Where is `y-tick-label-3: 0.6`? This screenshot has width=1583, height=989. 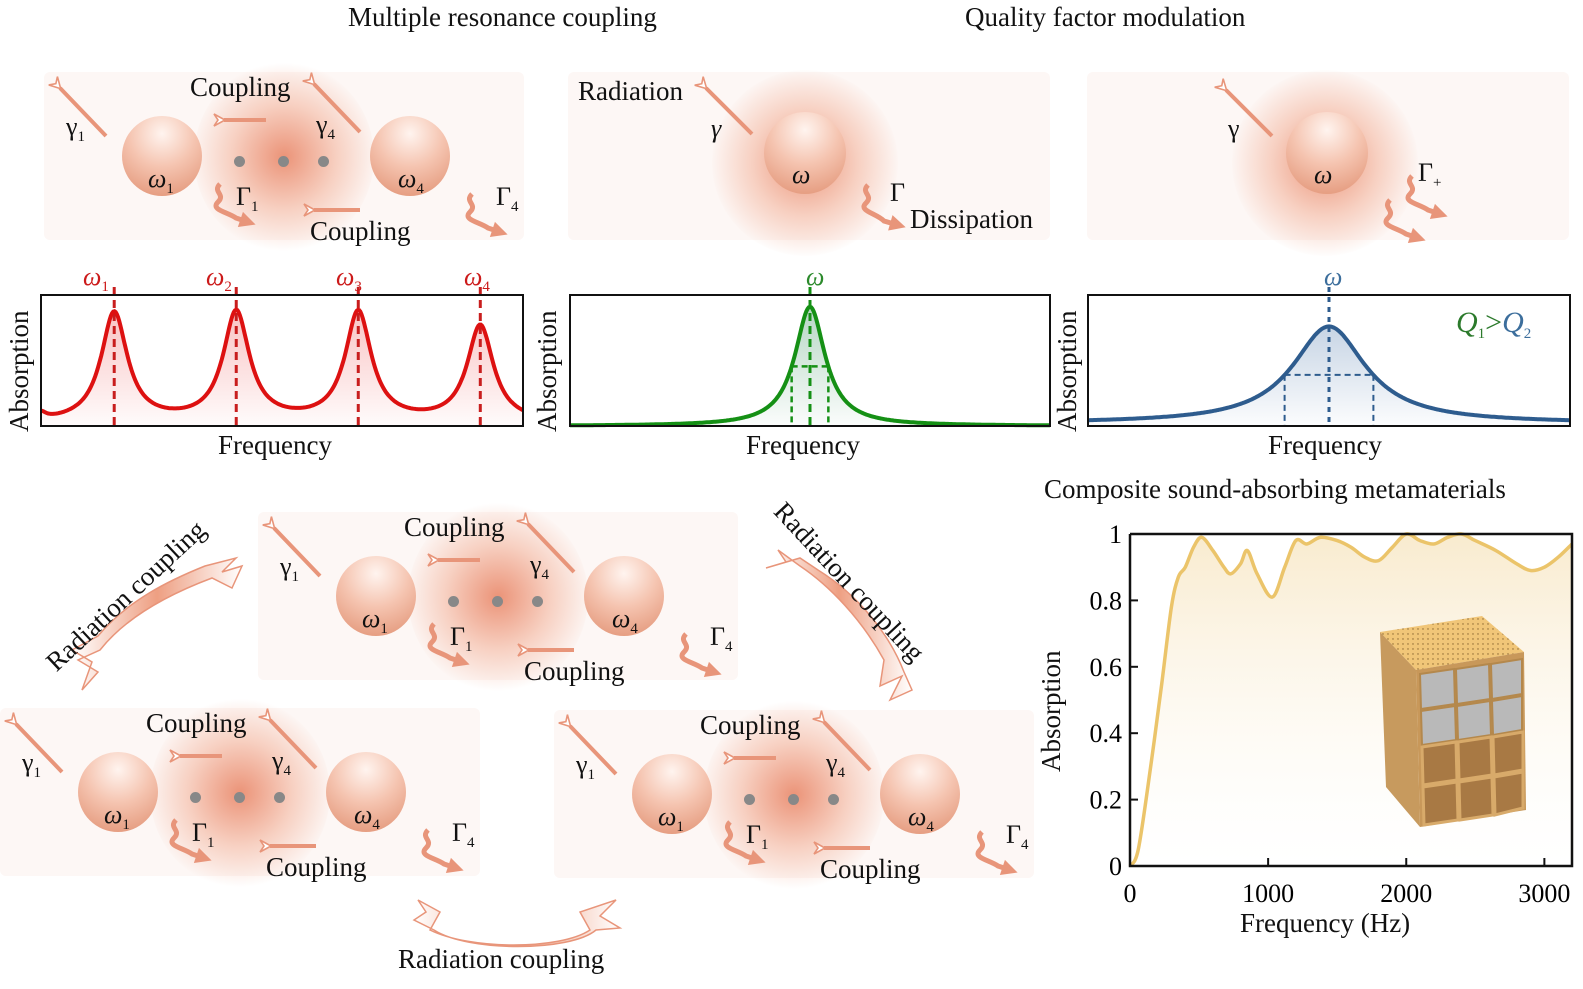
y-tick-label-3: 0.6 is located at coordinates (1106, 667).